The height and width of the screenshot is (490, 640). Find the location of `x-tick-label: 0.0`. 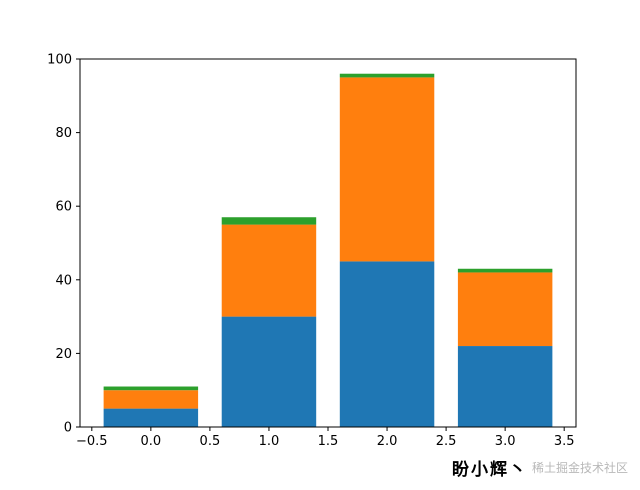

x-tick-label: 0.0 is located at coordinates (151, 441).